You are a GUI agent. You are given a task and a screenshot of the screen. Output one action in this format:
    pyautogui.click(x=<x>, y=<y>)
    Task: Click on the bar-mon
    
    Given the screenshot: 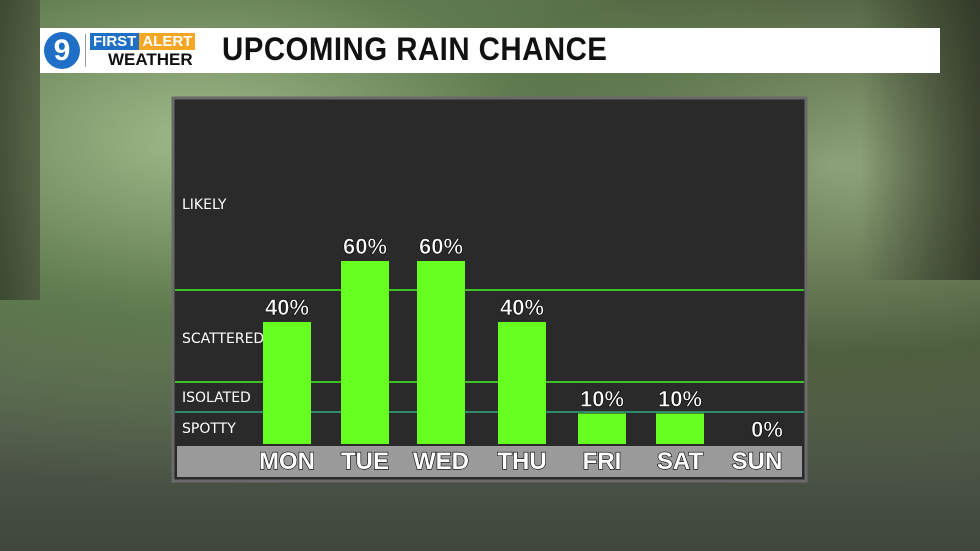 What is the action you would take?
    pyautogui.click(x=287, y=383)
    